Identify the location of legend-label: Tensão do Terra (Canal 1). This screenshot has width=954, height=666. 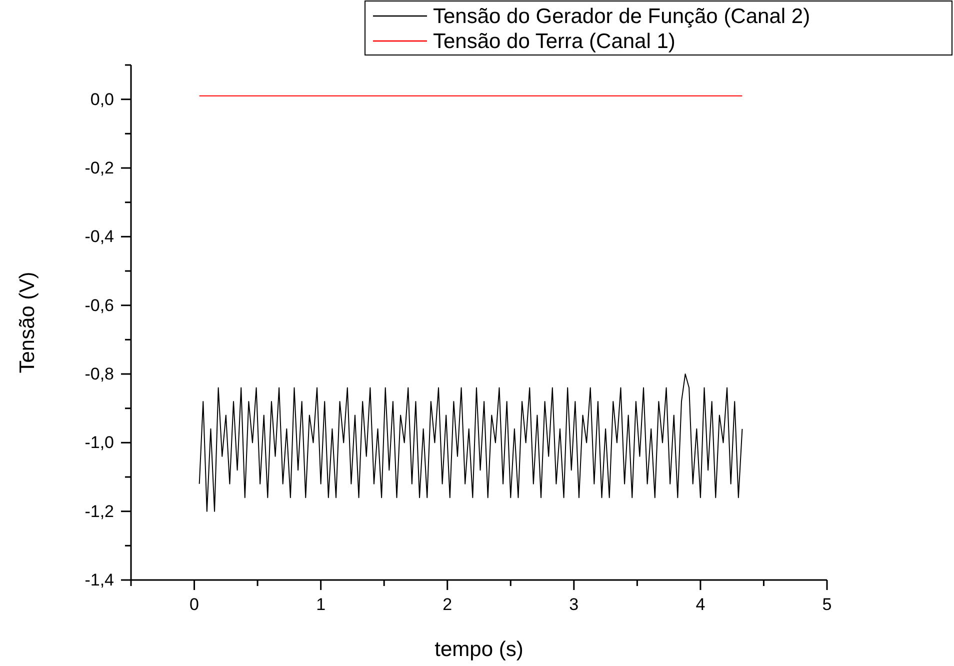
(554, 41).